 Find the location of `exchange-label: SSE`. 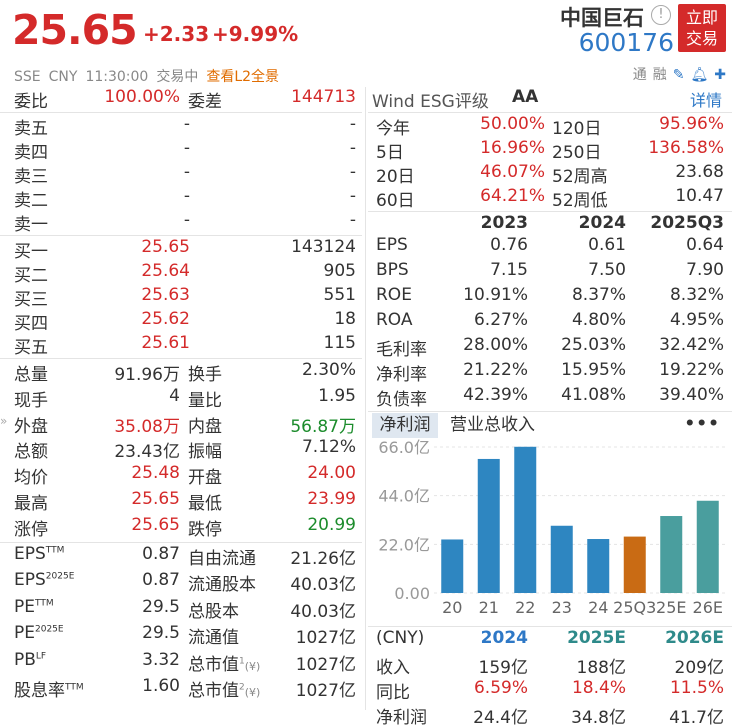

exchange-label: SSE is located at coordinates (27, 77).